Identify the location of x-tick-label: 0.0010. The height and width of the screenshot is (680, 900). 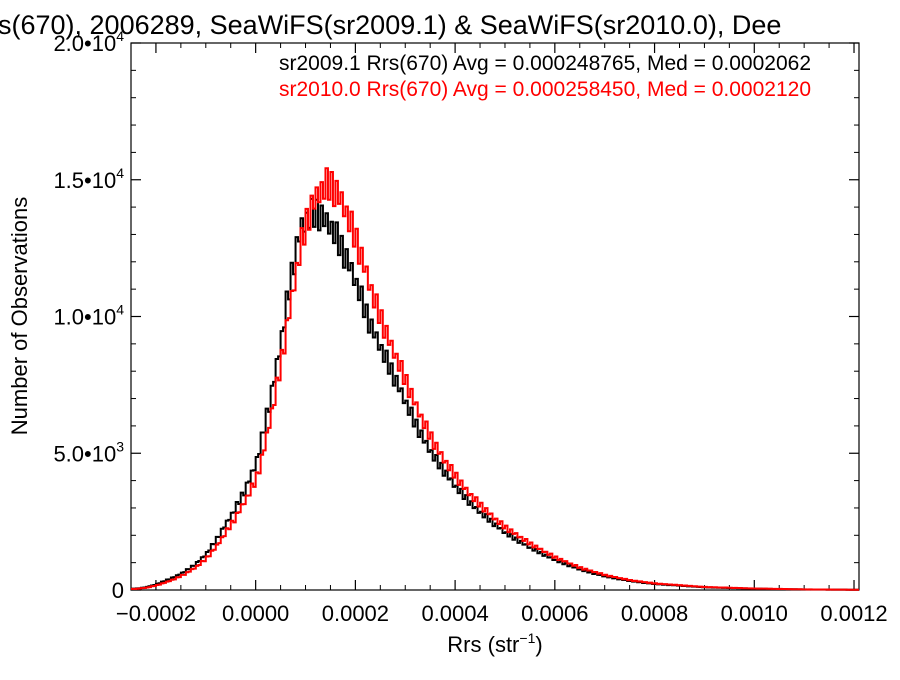
(754, 613).